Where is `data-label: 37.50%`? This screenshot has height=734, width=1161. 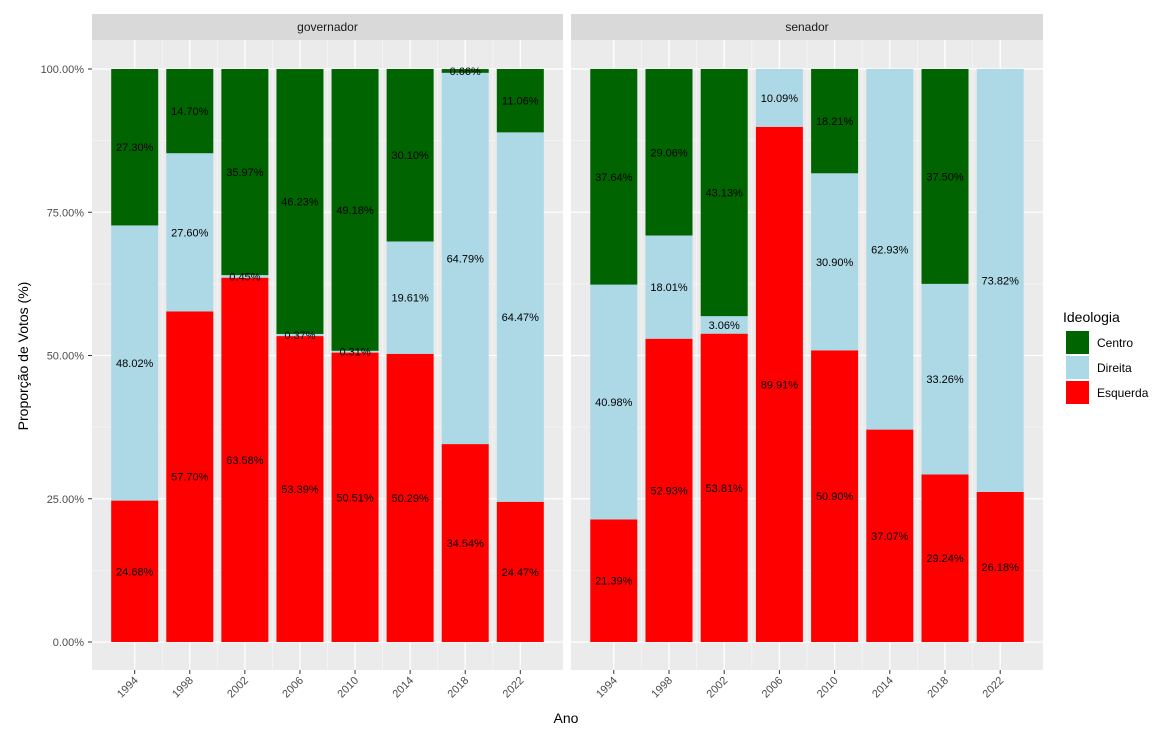 data-label: 37.50% is located at coordinates (945, 177).